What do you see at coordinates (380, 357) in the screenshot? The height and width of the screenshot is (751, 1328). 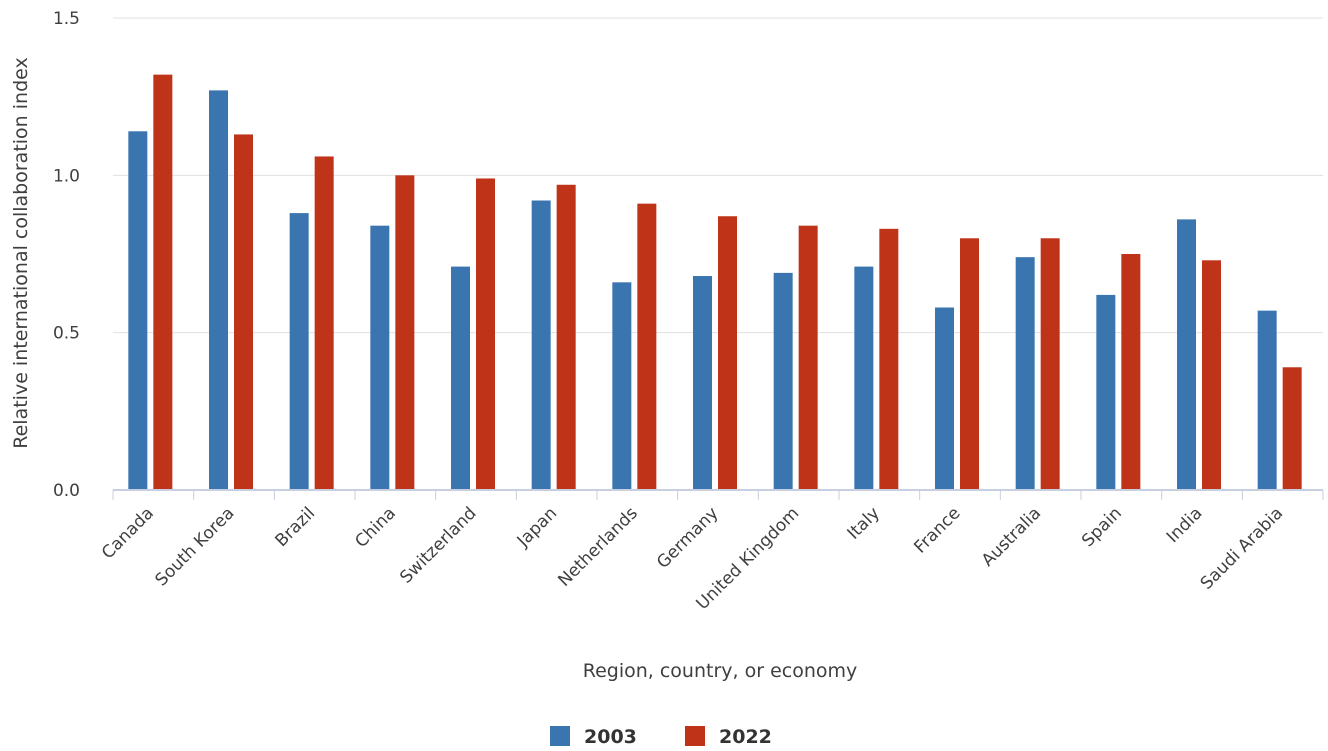 I see `bar-2003-china` at bounding box center [380, 357].